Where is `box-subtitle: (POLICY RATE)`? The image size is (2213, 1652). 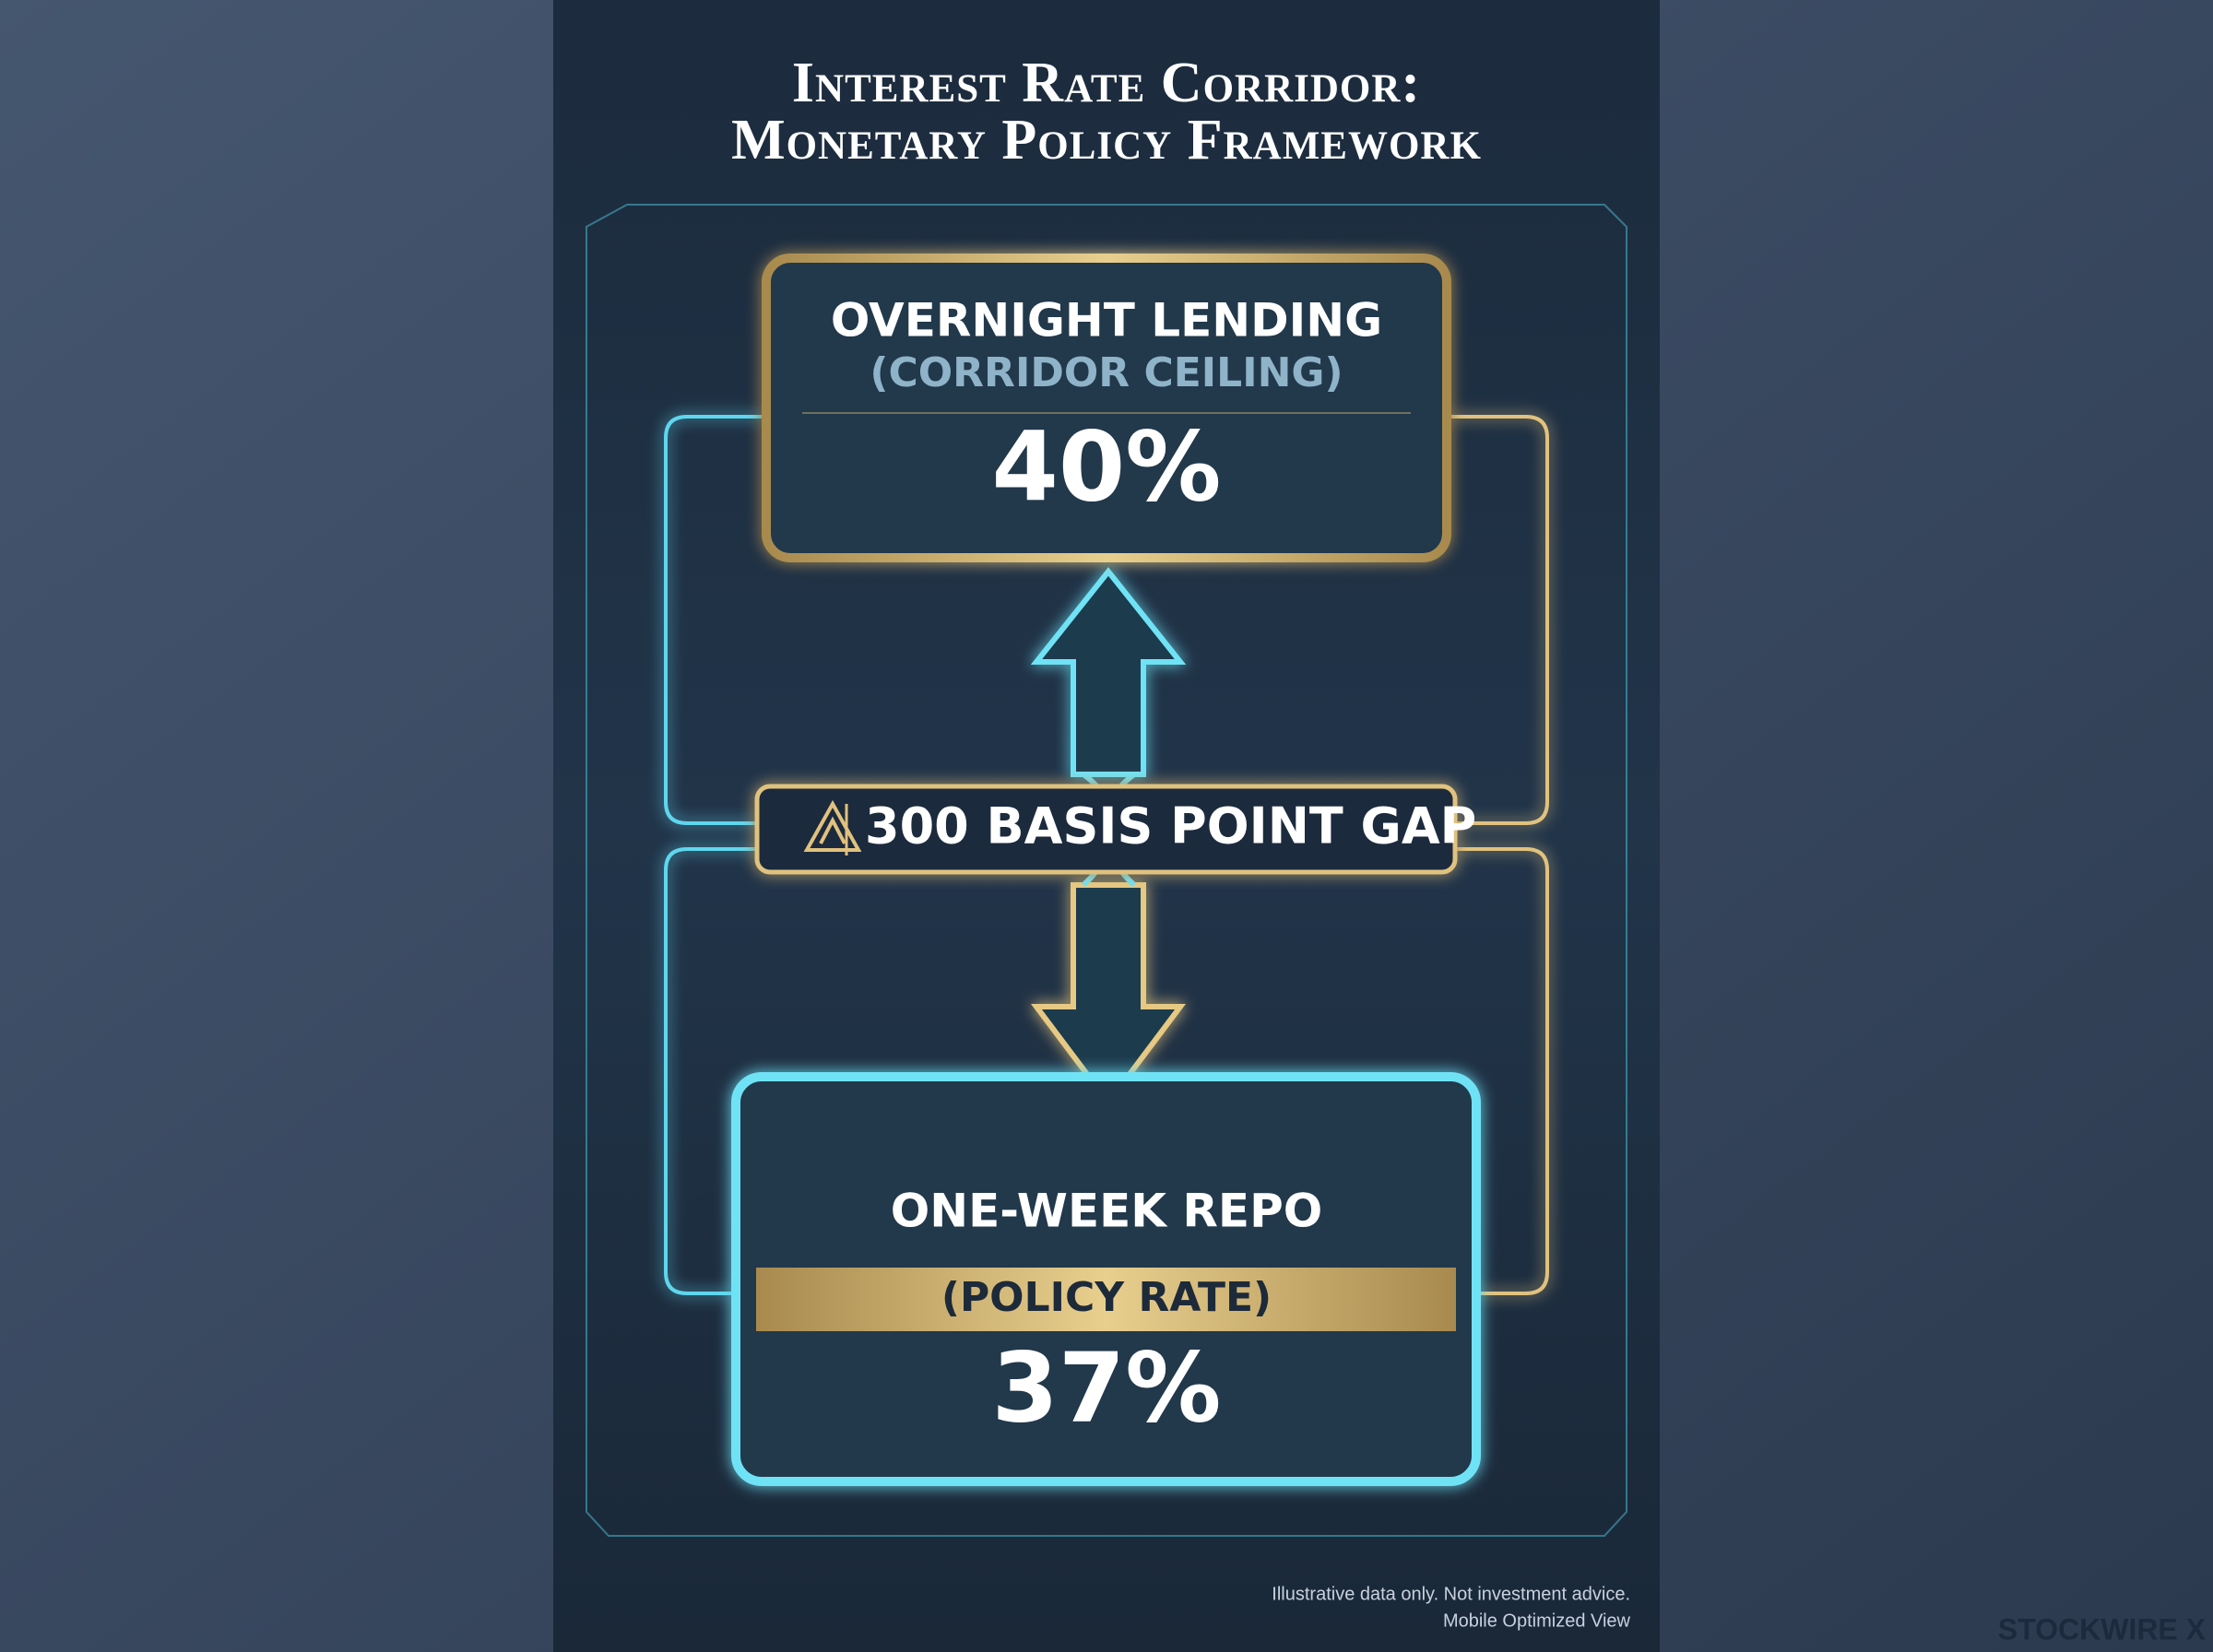
box-subtitle: (POLICY RATE) is located at coordinates (1106, 1297).